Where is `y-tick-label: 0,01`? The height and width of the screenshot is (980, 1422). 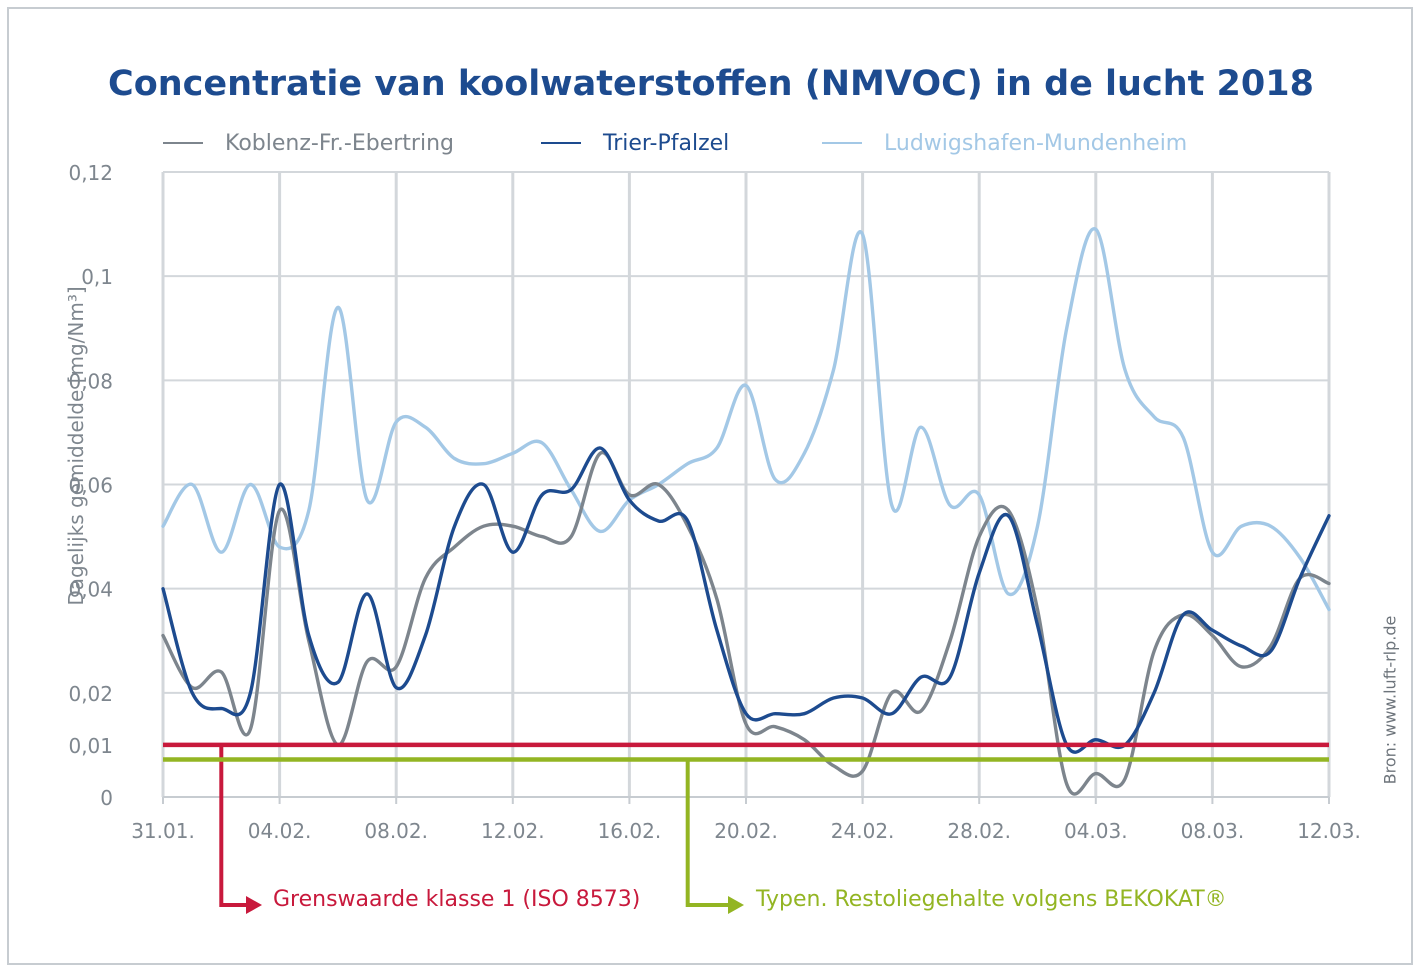 y-tick-label: 0,01 is located at coordinates (90, 746).